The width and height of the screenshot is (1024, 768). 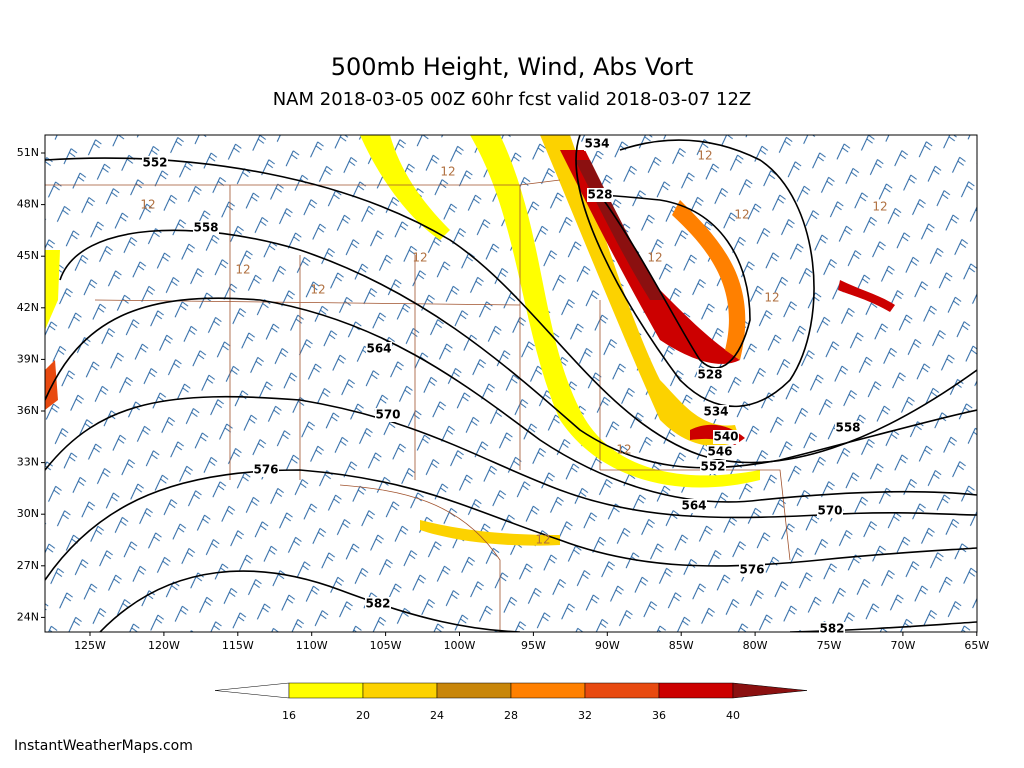 What do you see at coordinates (681, 645) in the screenshot?
I see `lon-label: 85W` at bounding box center [681, 645].